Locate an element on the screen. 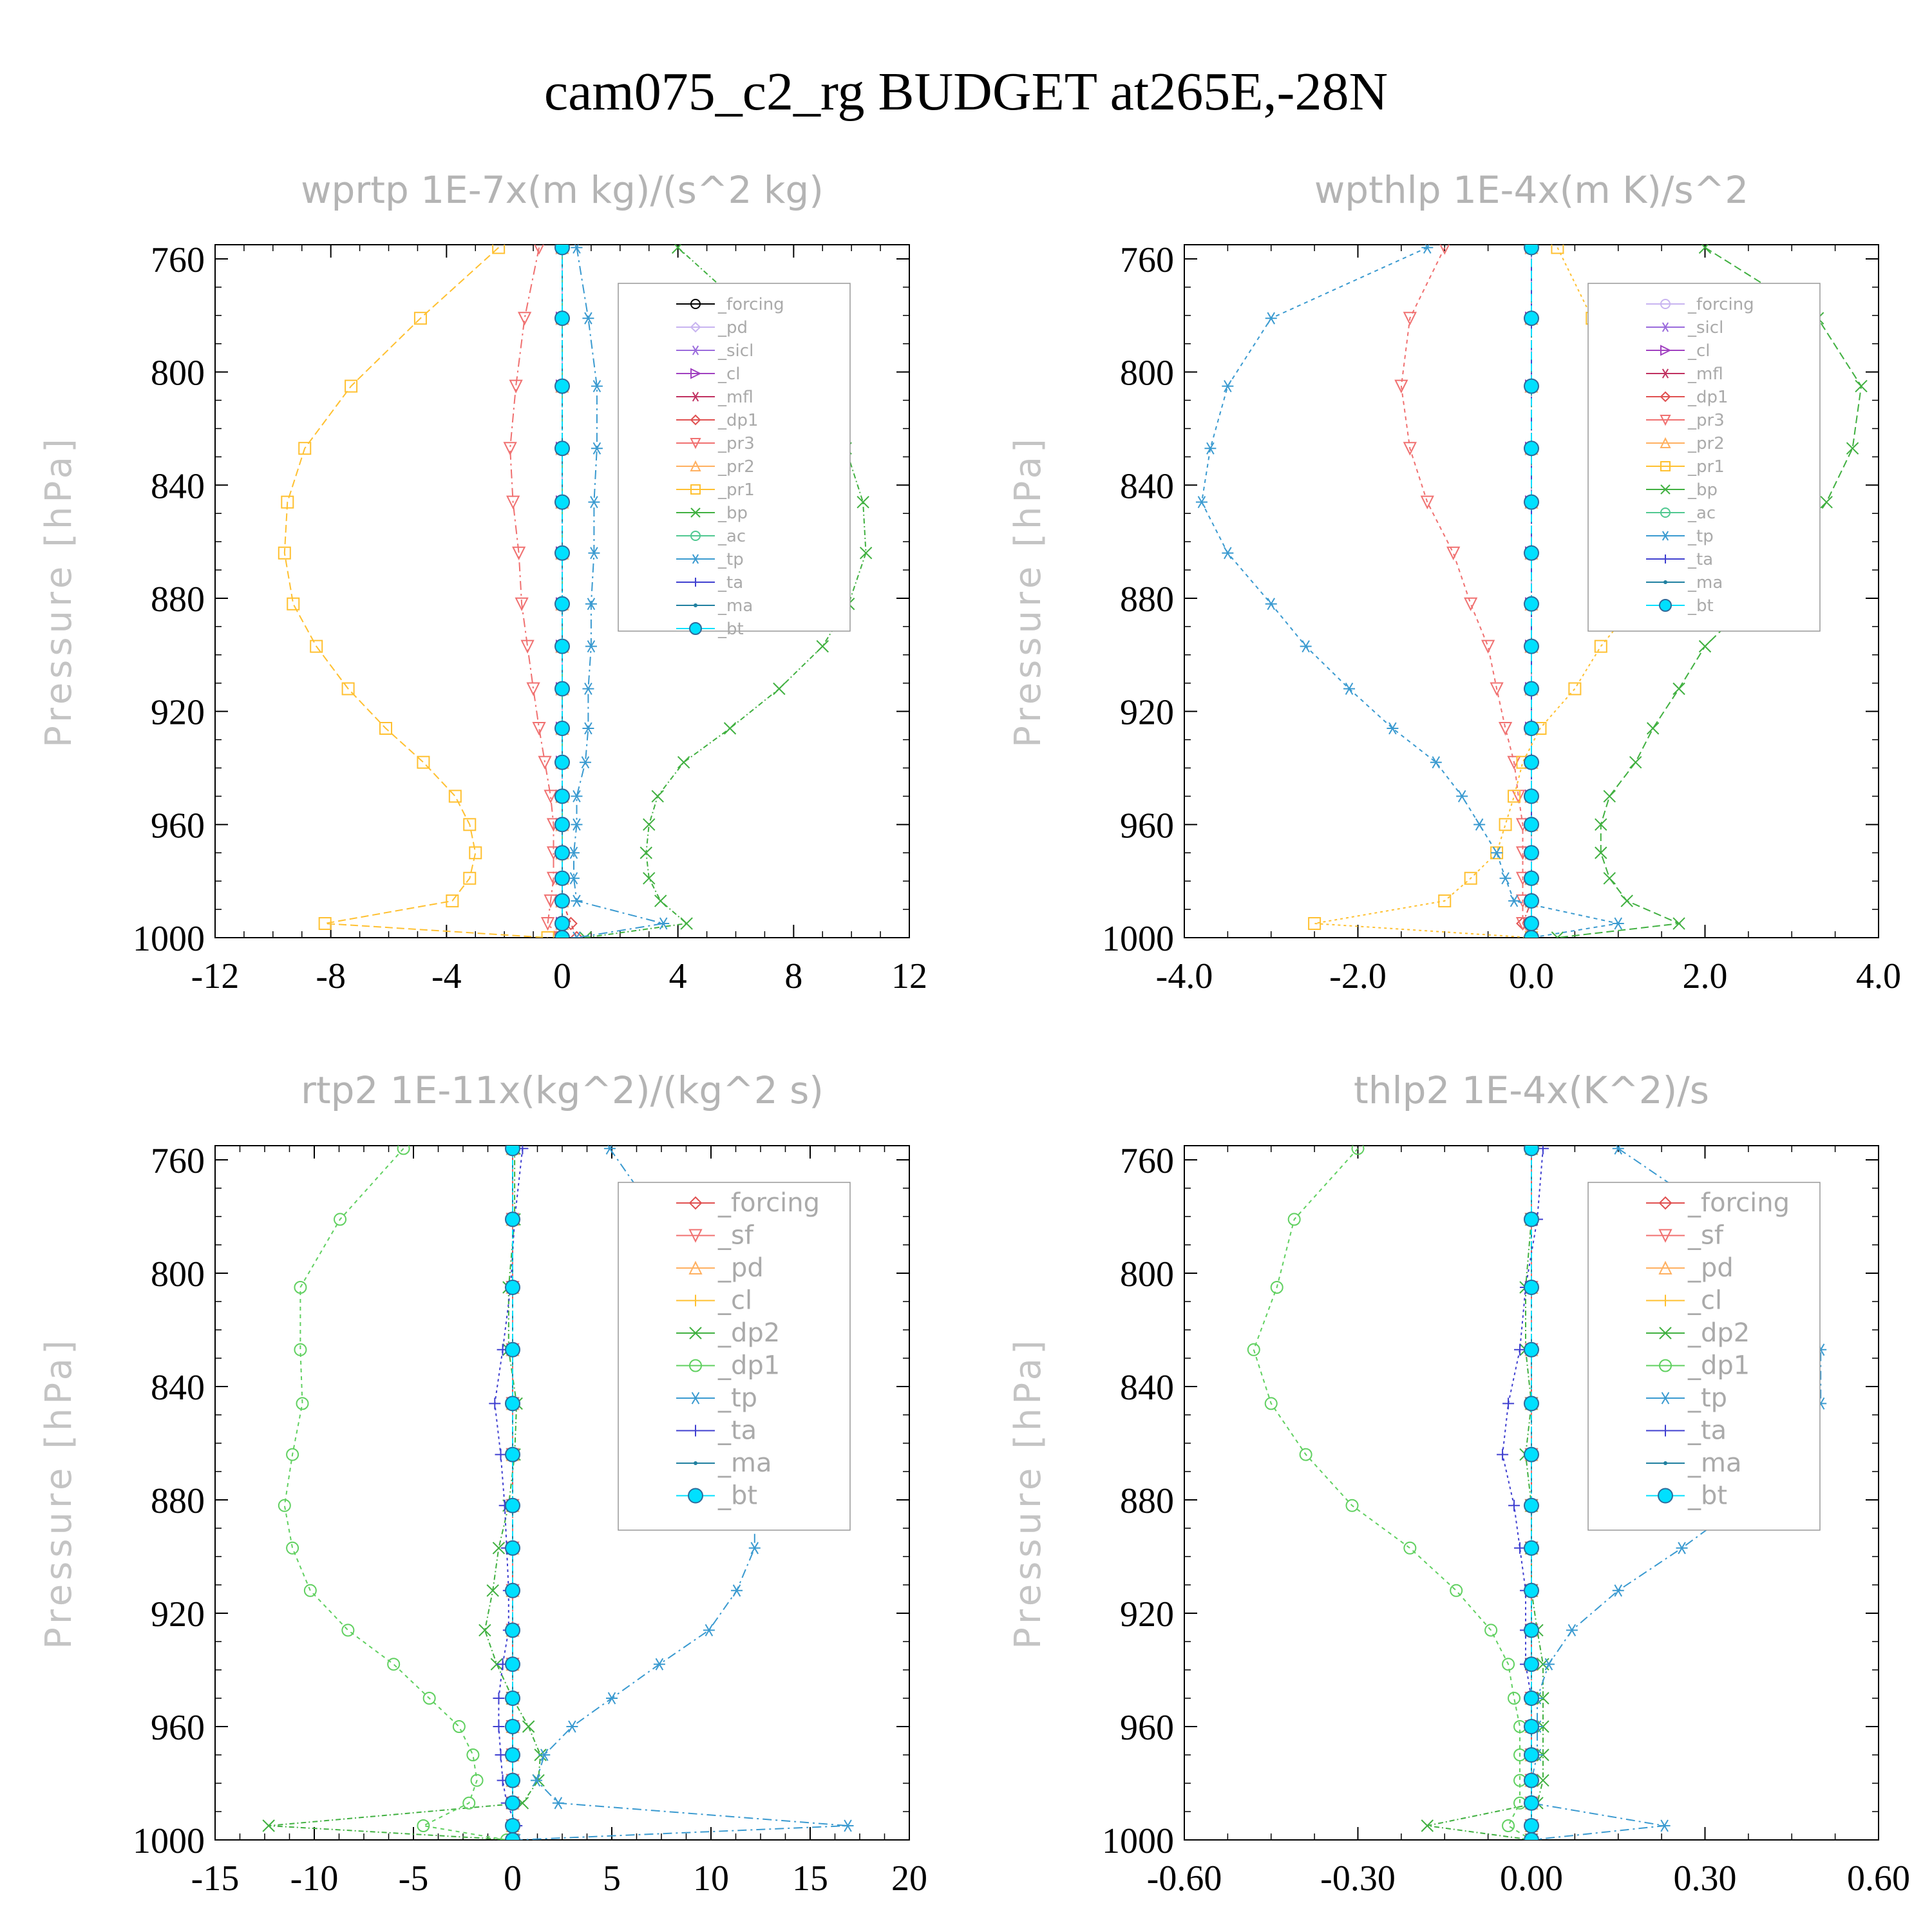 Image resolution: width=1932 pixels, height=1932 pixels. legend-entry: _mfl is located at coordinates (1705, 374).